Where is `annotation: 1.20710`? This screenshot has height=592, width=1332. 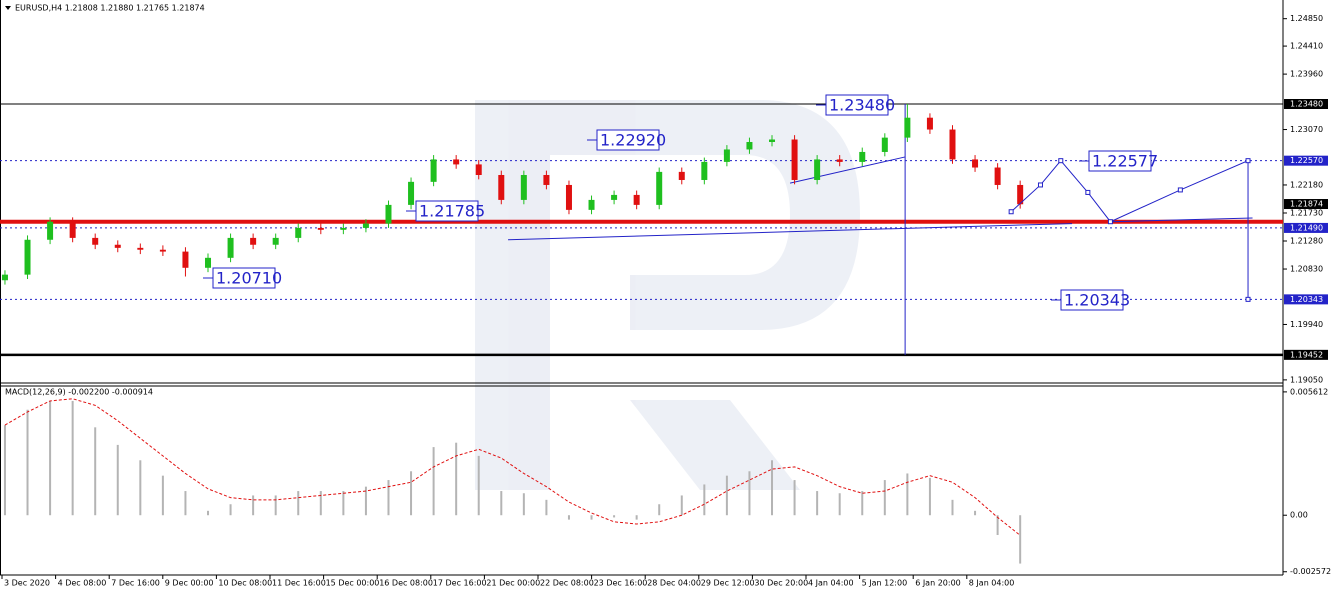
annotation: 1.20710 is located at coordinates (249, 278).